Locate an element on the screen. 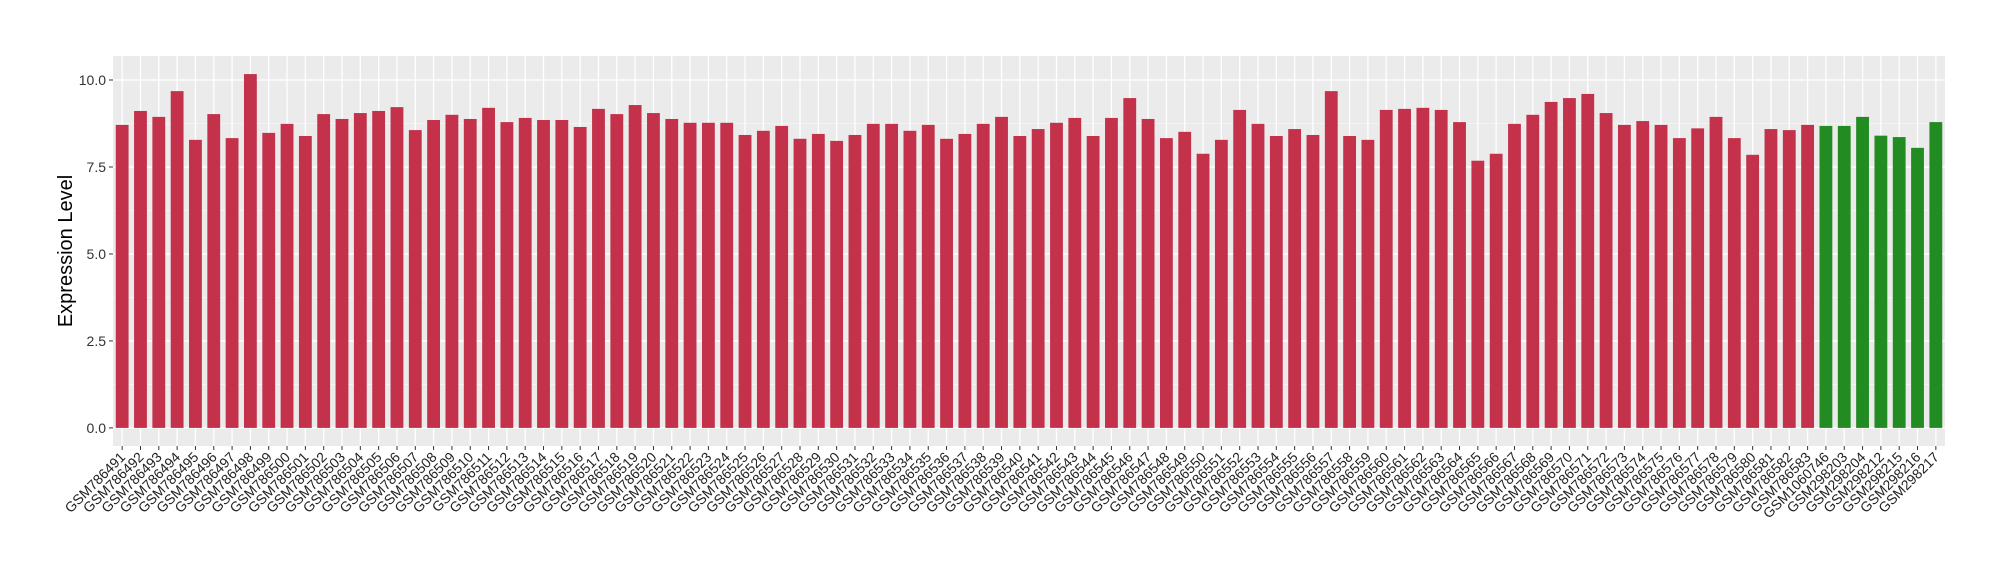  bar-GSM786581 is located at coordinates (1771, 278).